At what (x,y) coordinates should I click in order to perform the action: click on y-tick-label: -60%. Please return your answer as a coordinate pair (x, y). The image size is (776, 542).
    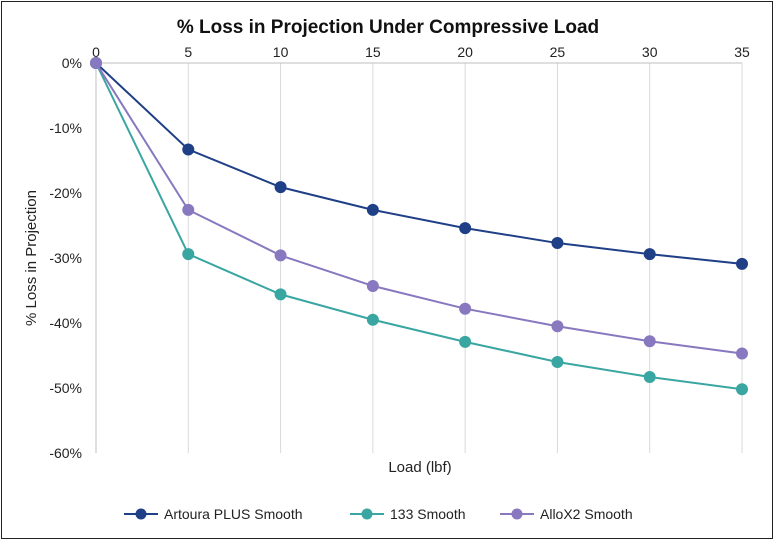
    Looking at the image, I should click on (65, 453).